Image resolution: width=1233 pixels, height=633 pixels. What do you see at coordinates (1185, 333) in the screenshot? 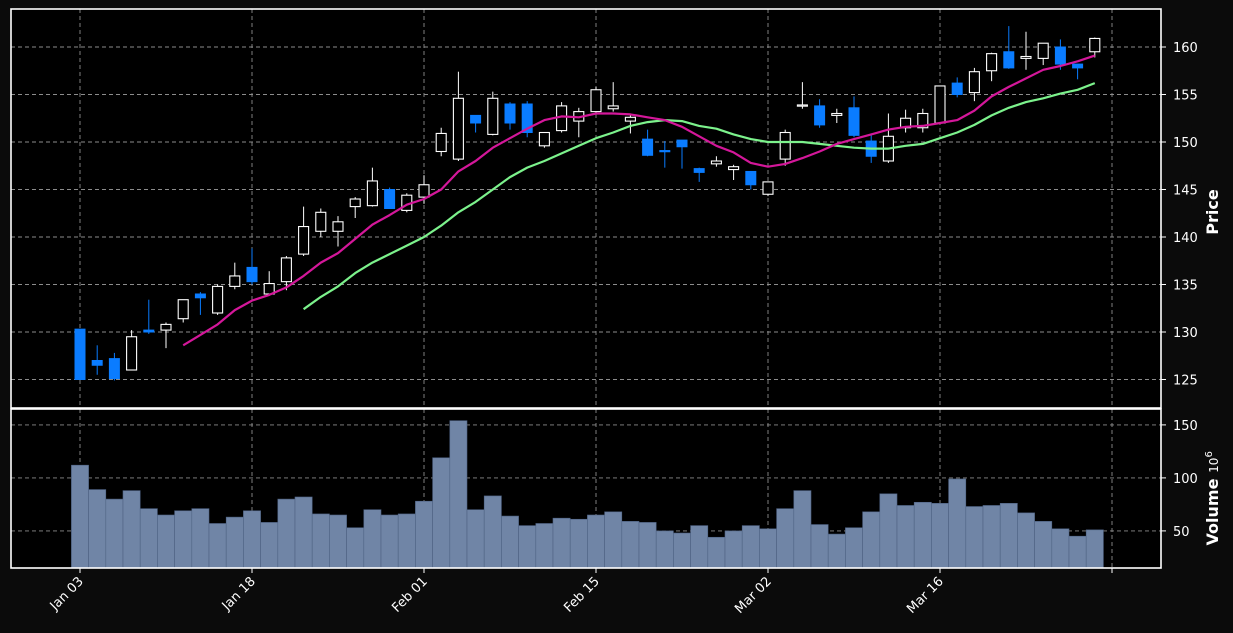
I see `price-tick-label: 130` at bounding box center [1185, 333].